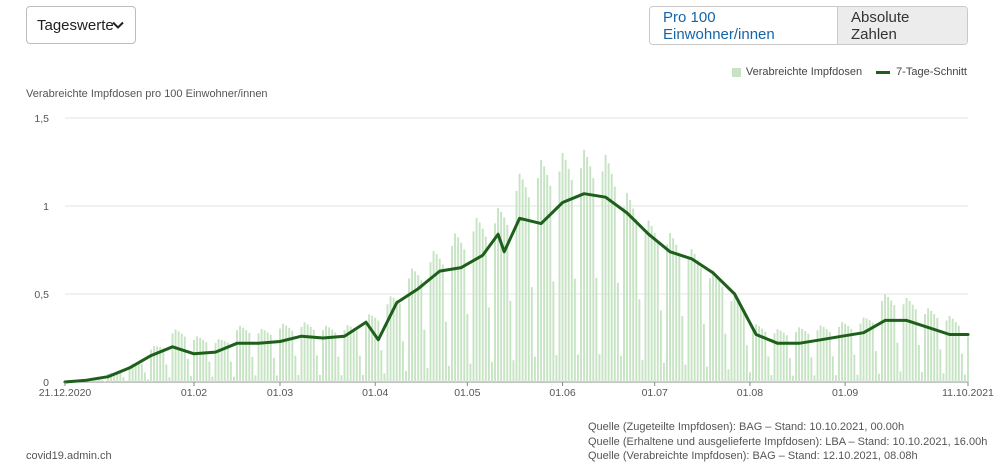  What do you see at coordinates (845, 393) in the screenshot?
I see `x-tick-label: 01.09` at bounding box center [845, 393].